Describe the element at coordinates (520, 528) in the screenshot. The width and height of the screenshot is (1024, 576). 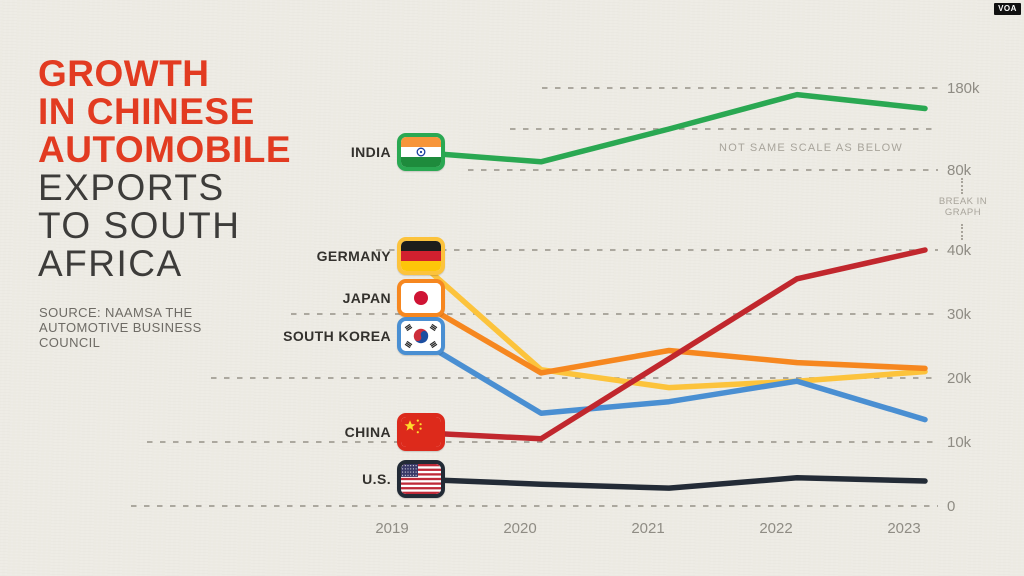
I see `x-tick-label: 2020` at that location.